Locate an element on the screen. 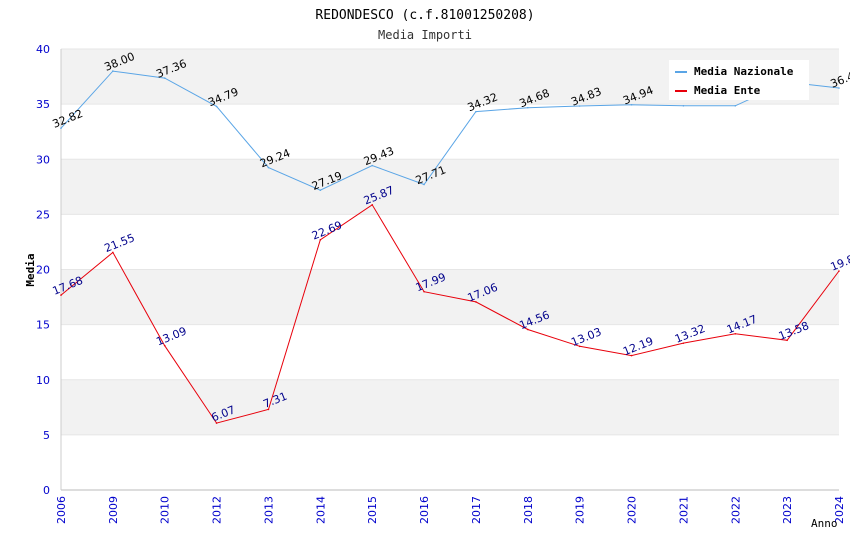  data-point-media-ente-2015 is located at coordinates (372, 204).